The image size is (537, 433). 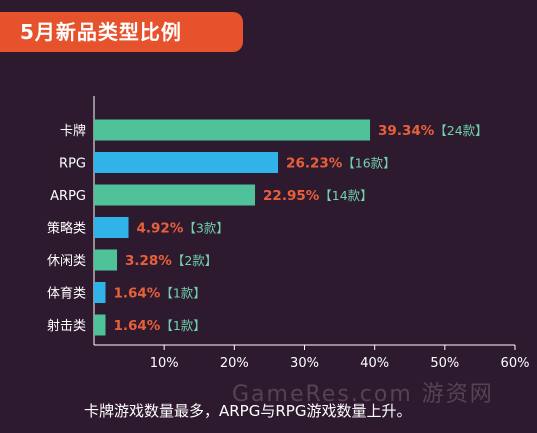 I want to click on bar-value-label: 22.95%【14款】, so click(x=318, y=196).